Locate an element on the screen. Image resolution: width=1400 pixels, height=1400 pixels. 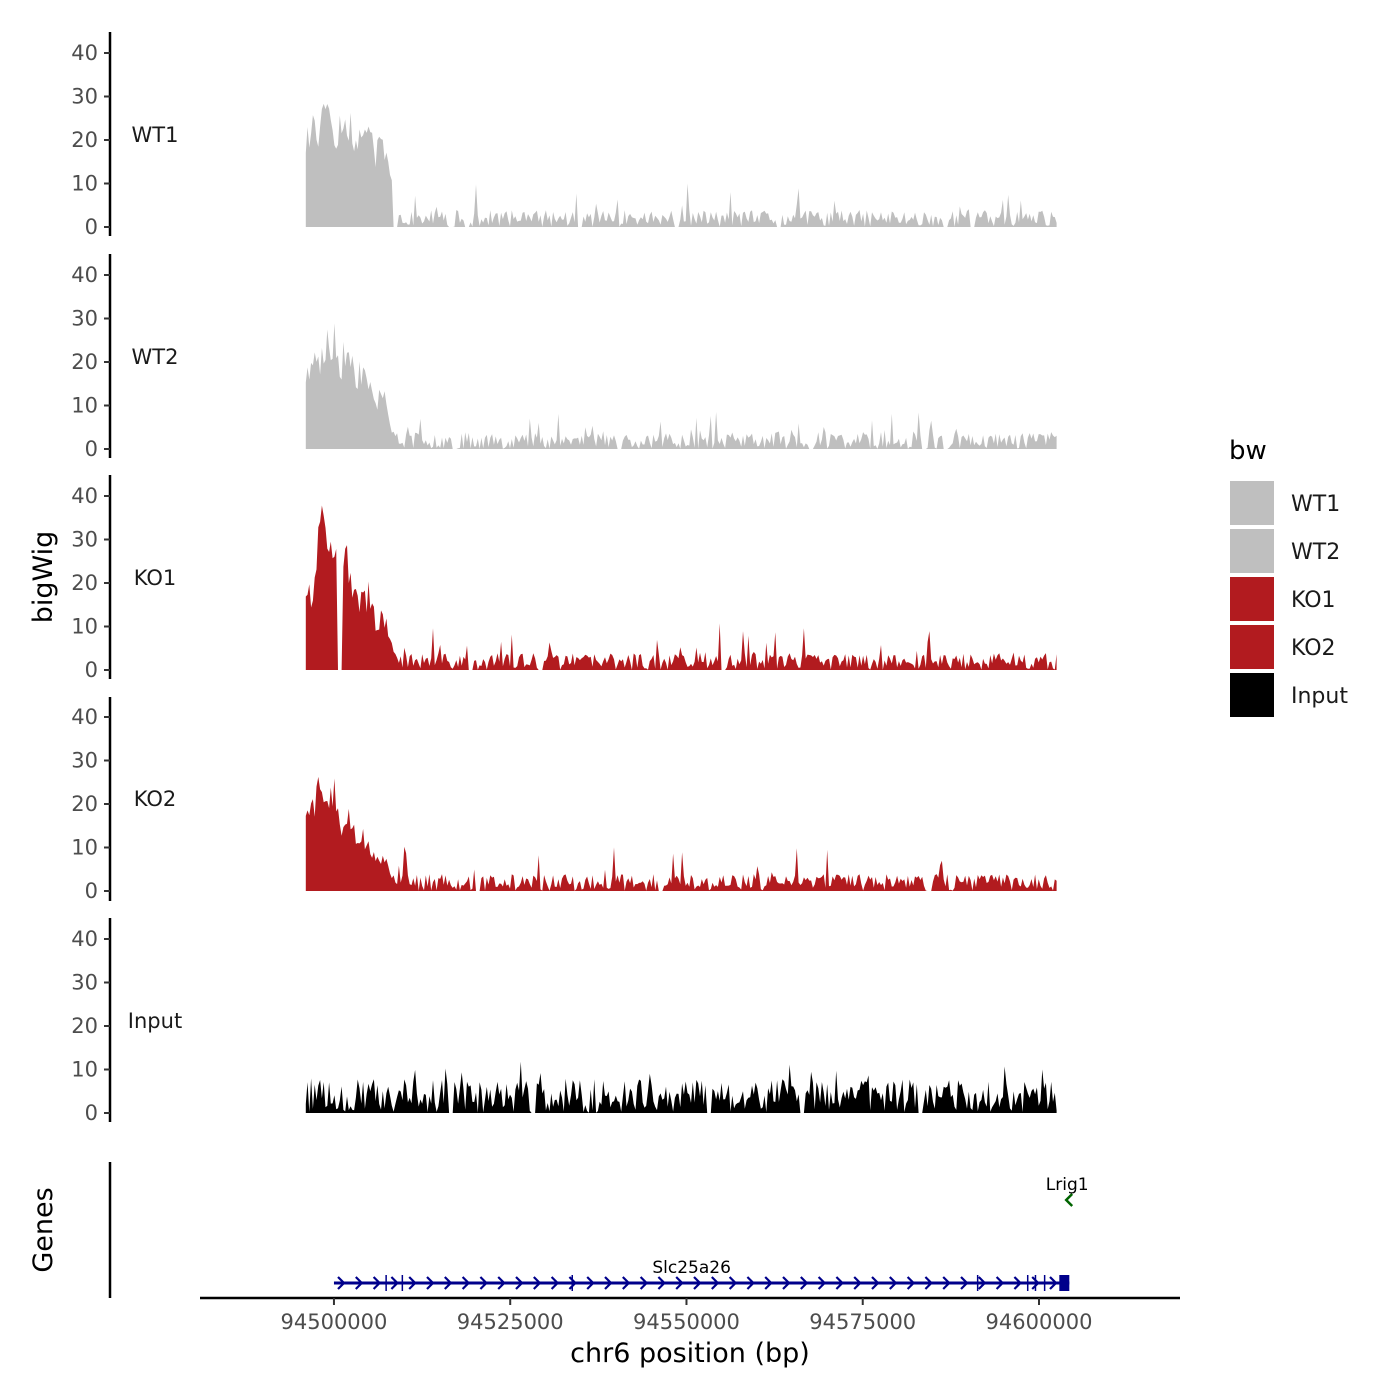
x-tick-label: 94500000 is located at coordinates (334, 1322).